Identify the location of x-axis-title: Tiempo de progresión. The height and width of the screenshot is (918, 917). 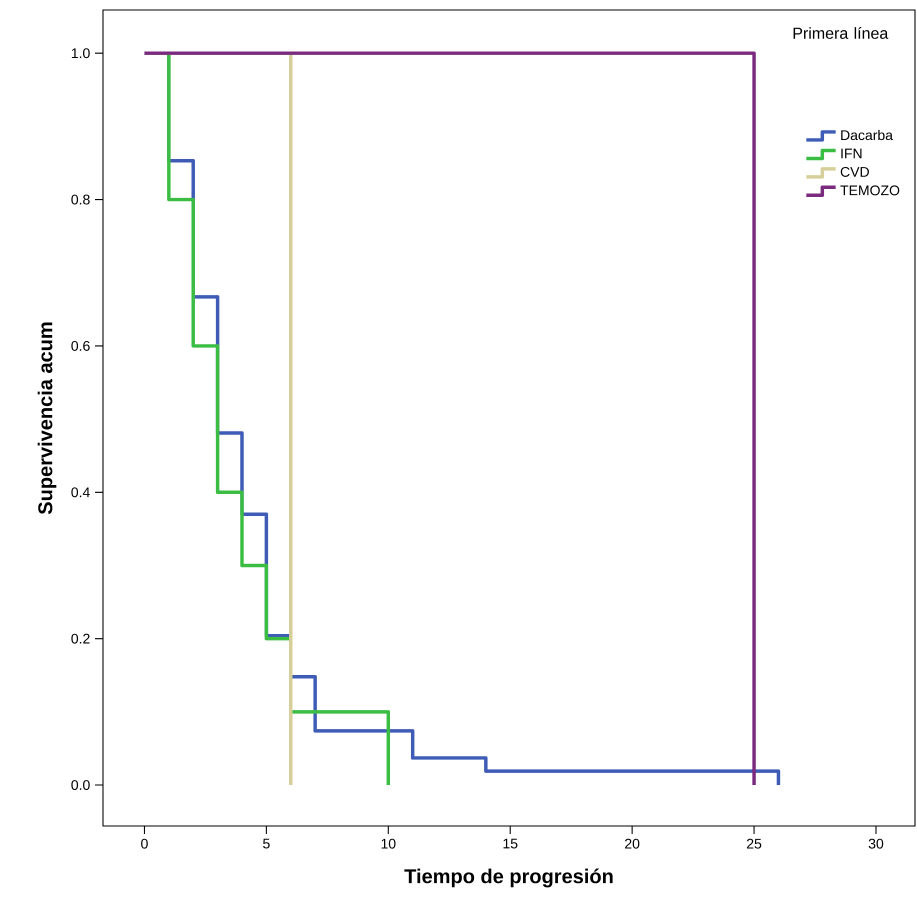
(508, 878).